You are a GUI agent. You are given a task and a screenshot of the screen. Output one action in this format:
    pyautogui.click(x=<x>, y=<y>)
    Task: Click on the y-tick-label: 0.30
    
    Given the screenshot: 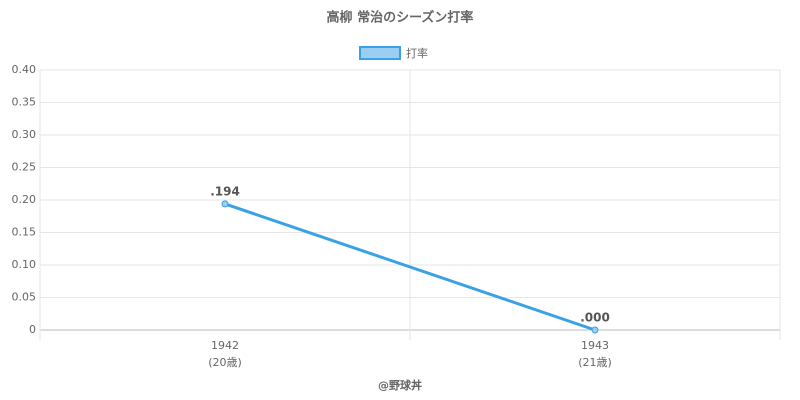 What is the action you would take?
    pyautogui.click(x=24, y=134)
    